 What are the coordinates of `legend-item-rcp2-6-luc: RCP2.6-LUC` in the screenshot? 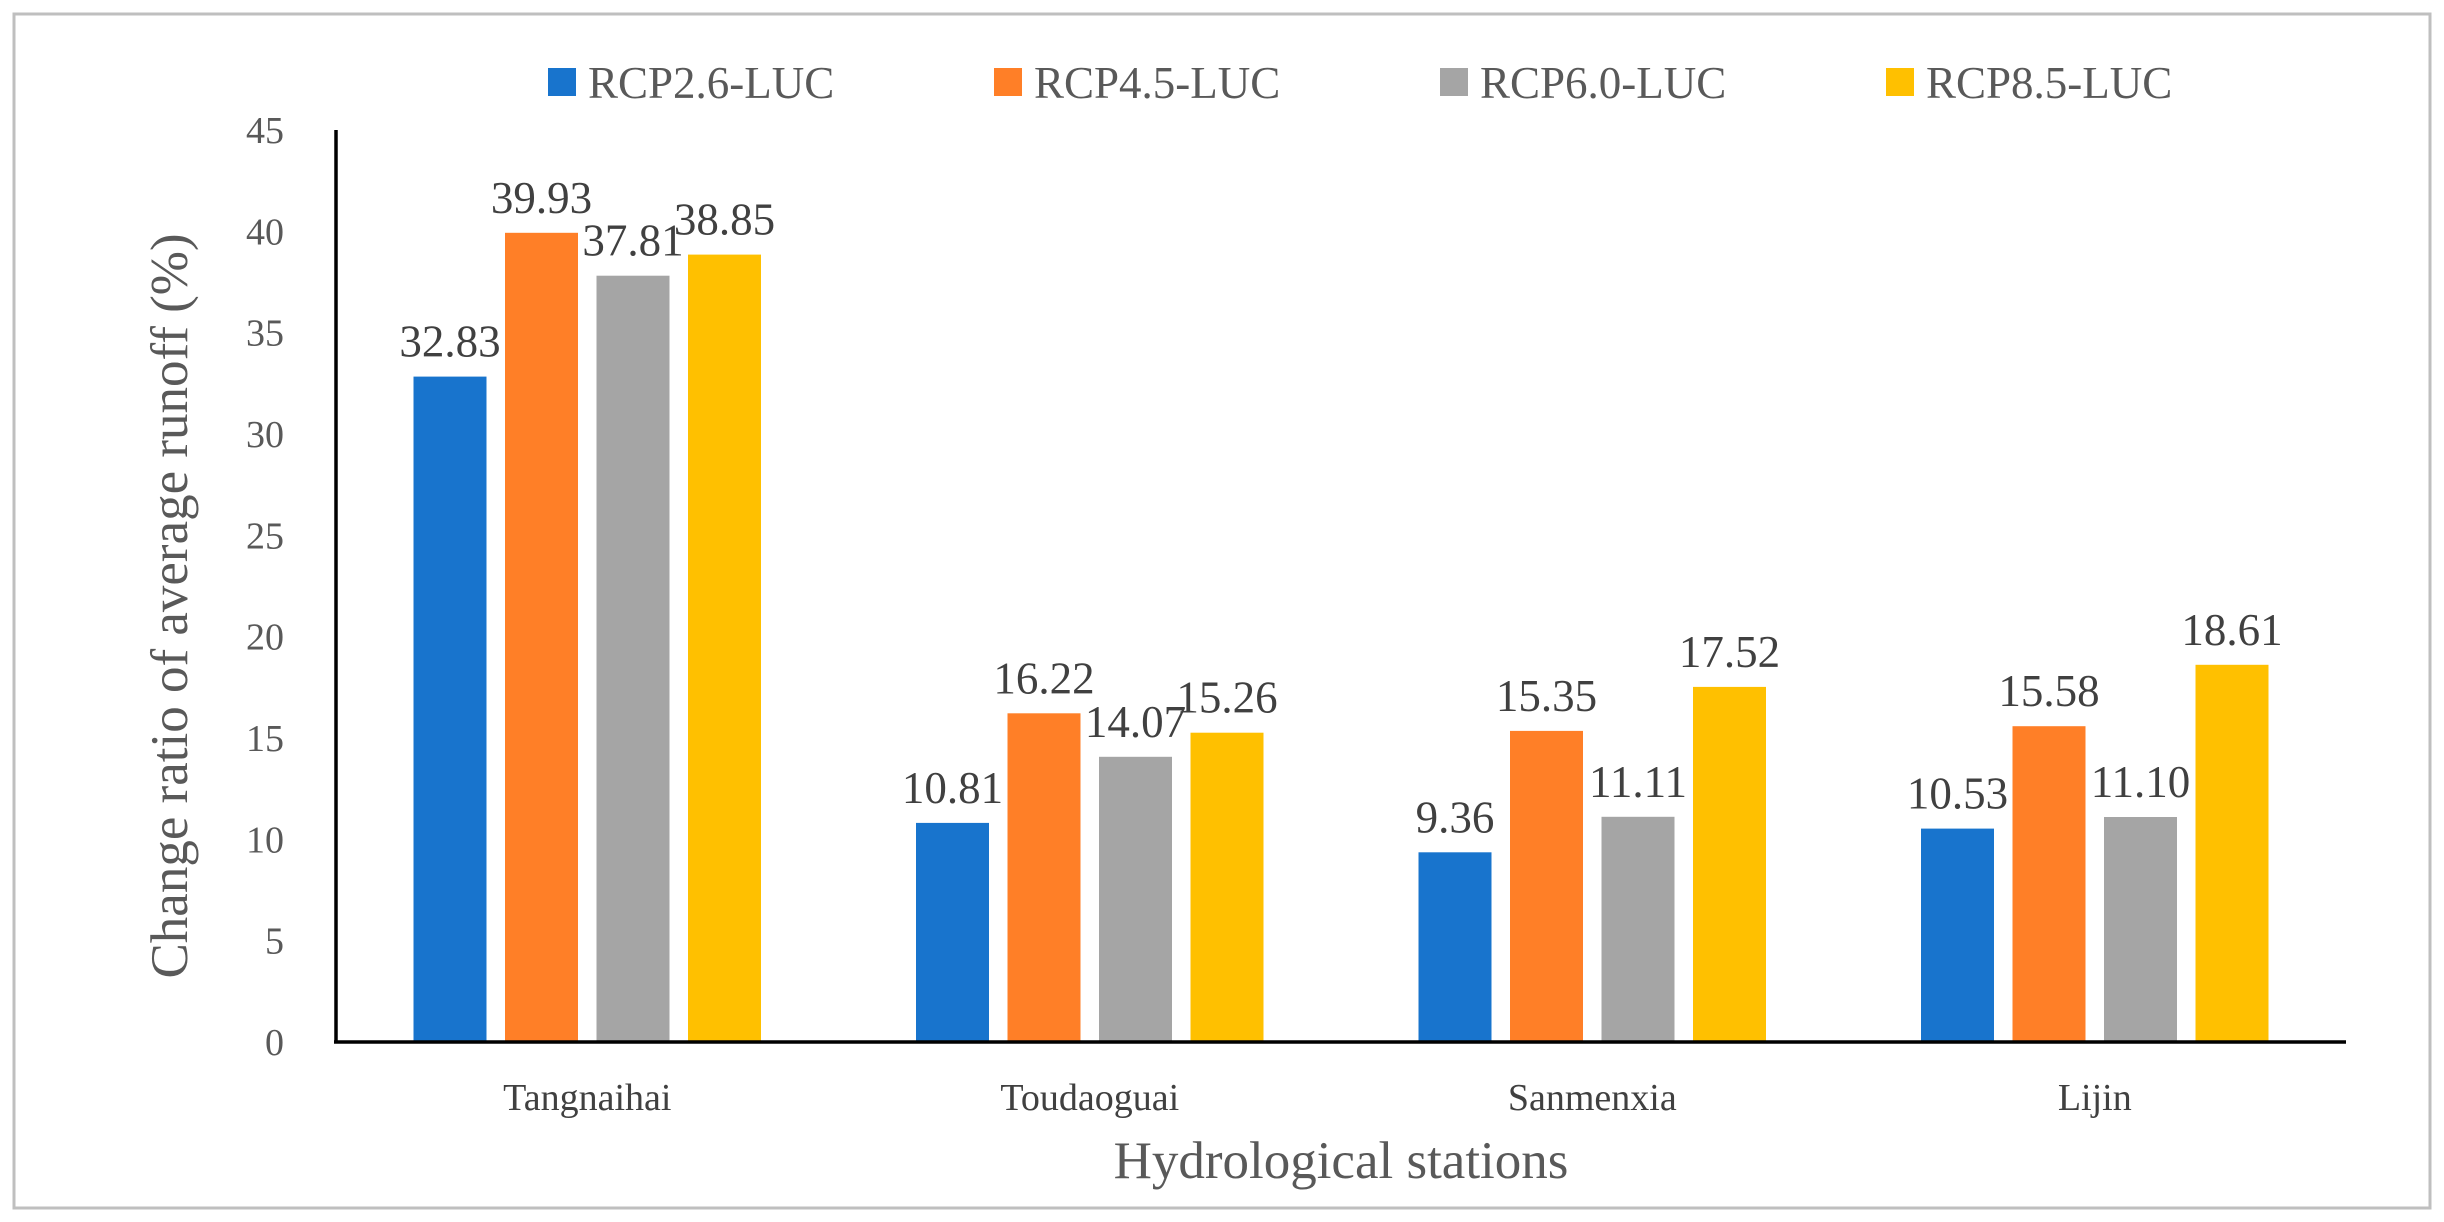 It's located at (691, 83).